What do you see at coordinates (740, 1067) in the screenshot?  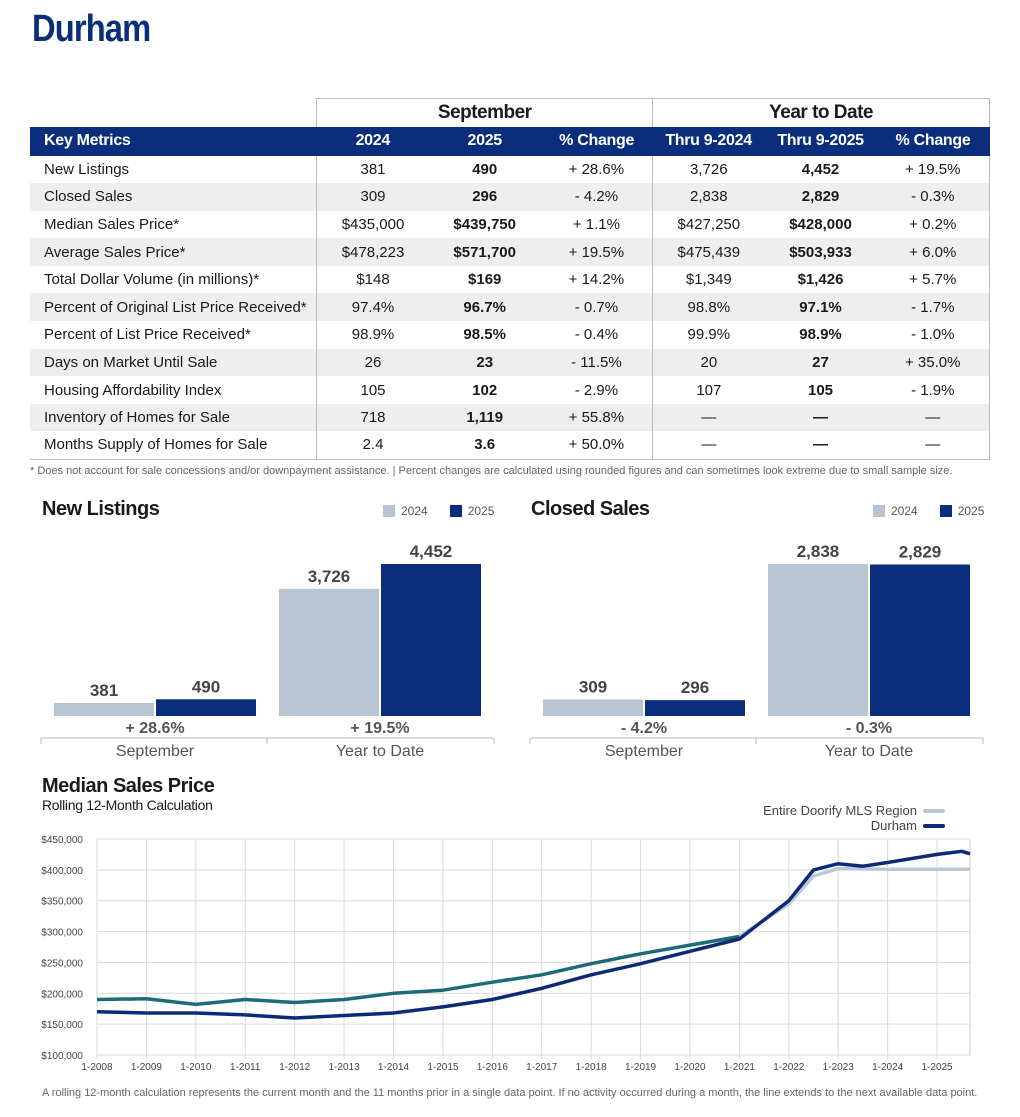 I see `x-tick-label: 1-2021` at bounding box center [740, 1067].